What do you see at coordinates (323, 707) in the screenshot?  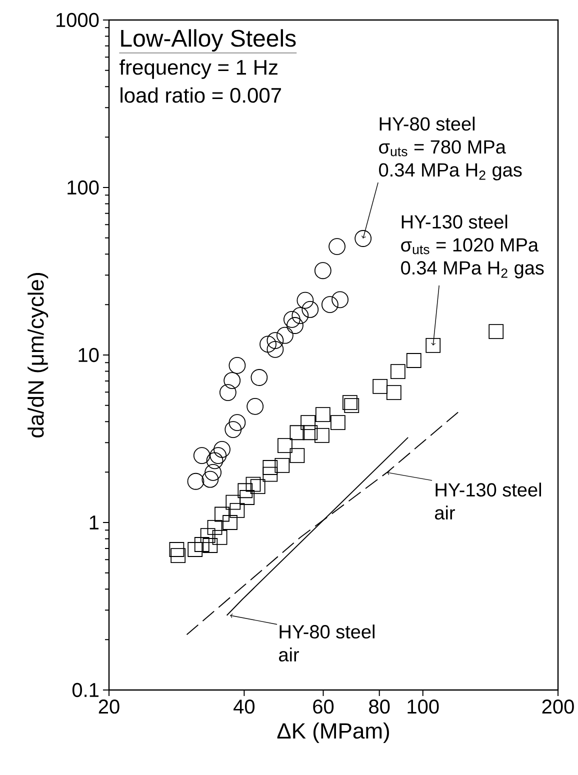 I see `x-tick-label: 60` at bounding box center [323, 707].